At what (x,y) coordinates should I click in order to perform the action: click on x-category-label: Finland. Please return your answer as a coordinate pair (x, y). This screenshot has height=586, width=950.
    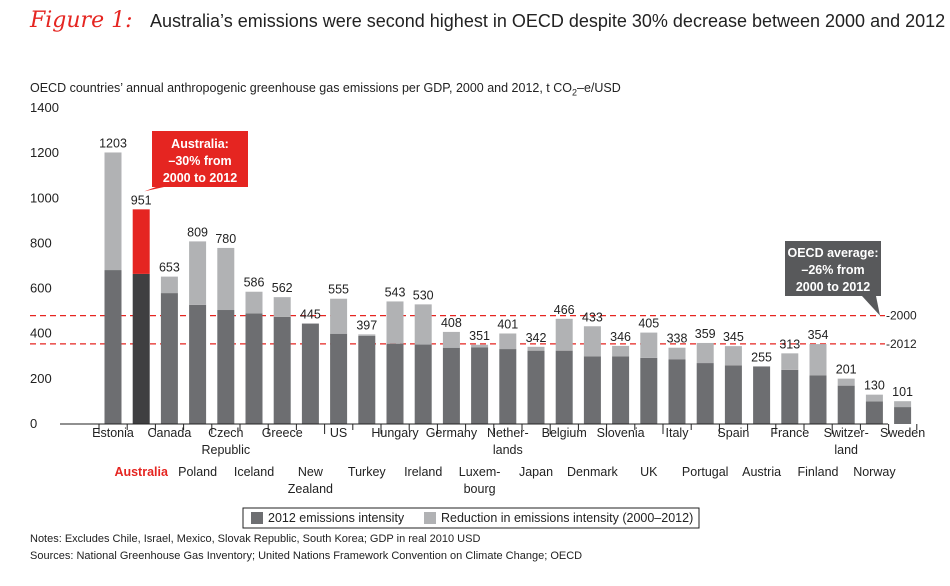
    Looking at the image, I should click on (818, 472).